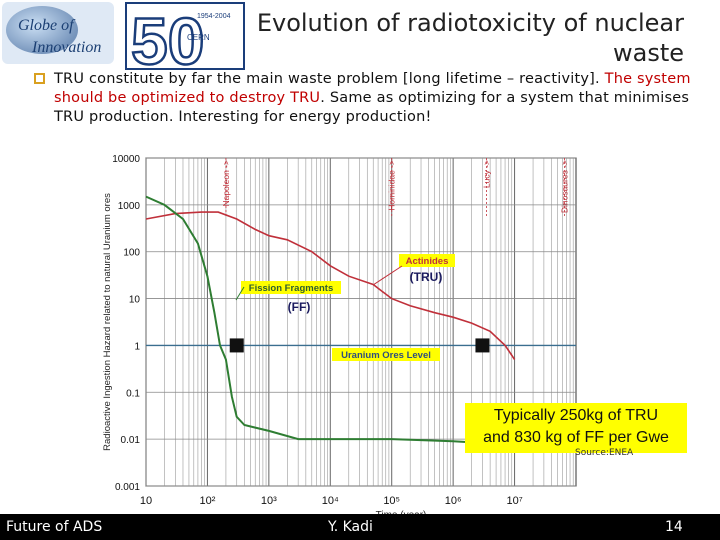 The width and height of the screenshot is (720, 540). Describe the element at coordinates (126, 159) in the screenshot. I see `y-tick-label: 10000` at that location.